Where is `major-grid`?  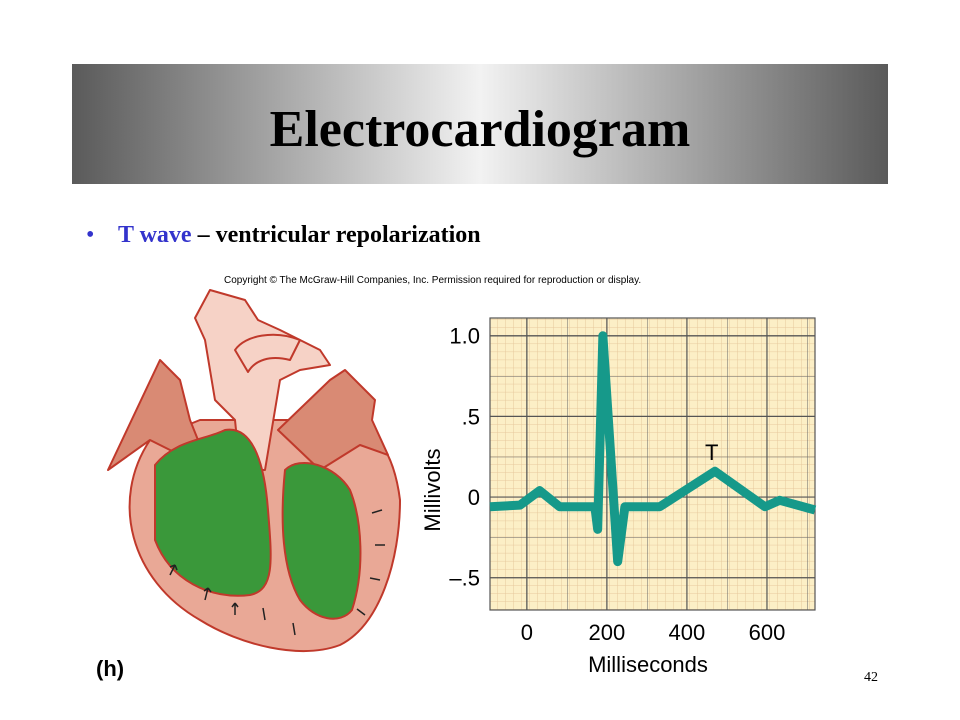 major-grid is located at coordinates (652, 464).